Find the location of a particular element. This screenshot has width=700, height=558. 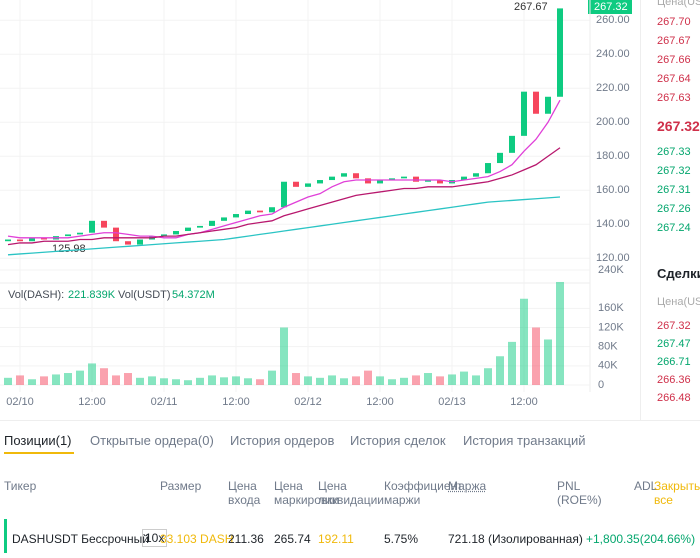

ask-price: 267.70 is located at coordinates (674, 22).